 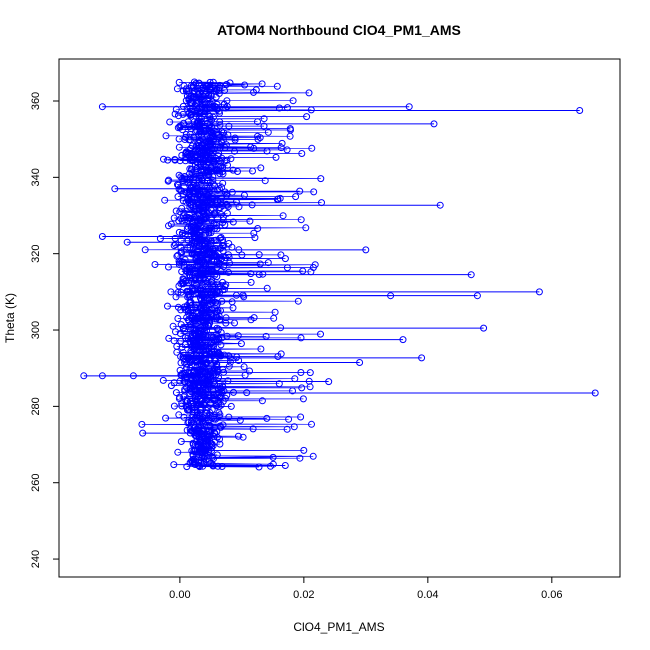 I want to click on x-tick-label: 0.04, so click(x=427, y=595).